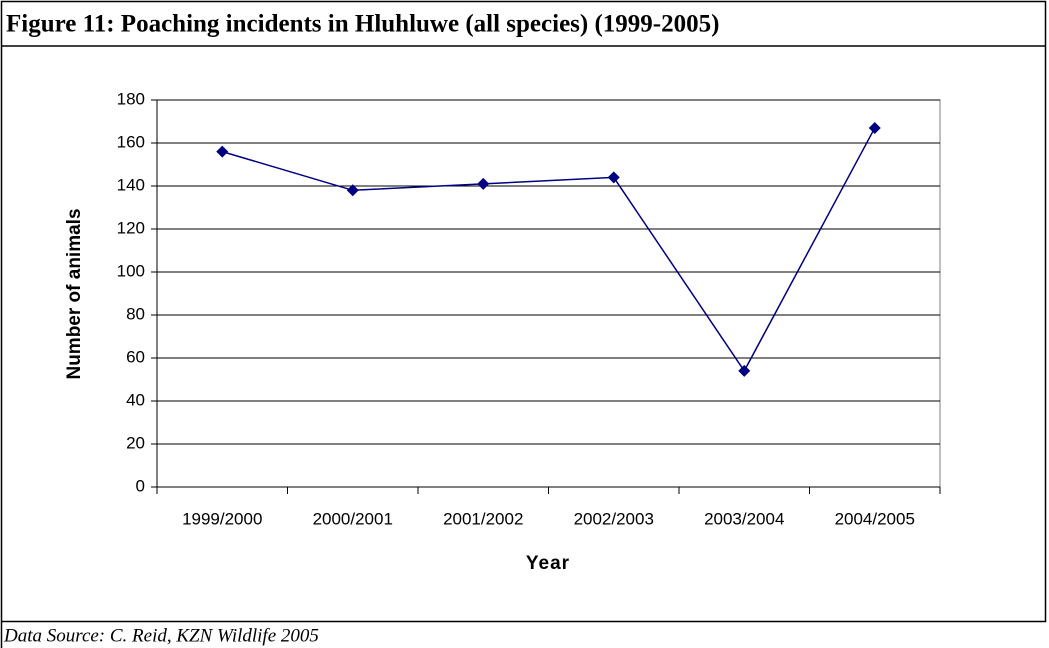 The height and width of the screenshot is (648, 1049). Describe the element at coordinates (135, 313) in the screenshot. I see `y-tick-label: 80` at that location.